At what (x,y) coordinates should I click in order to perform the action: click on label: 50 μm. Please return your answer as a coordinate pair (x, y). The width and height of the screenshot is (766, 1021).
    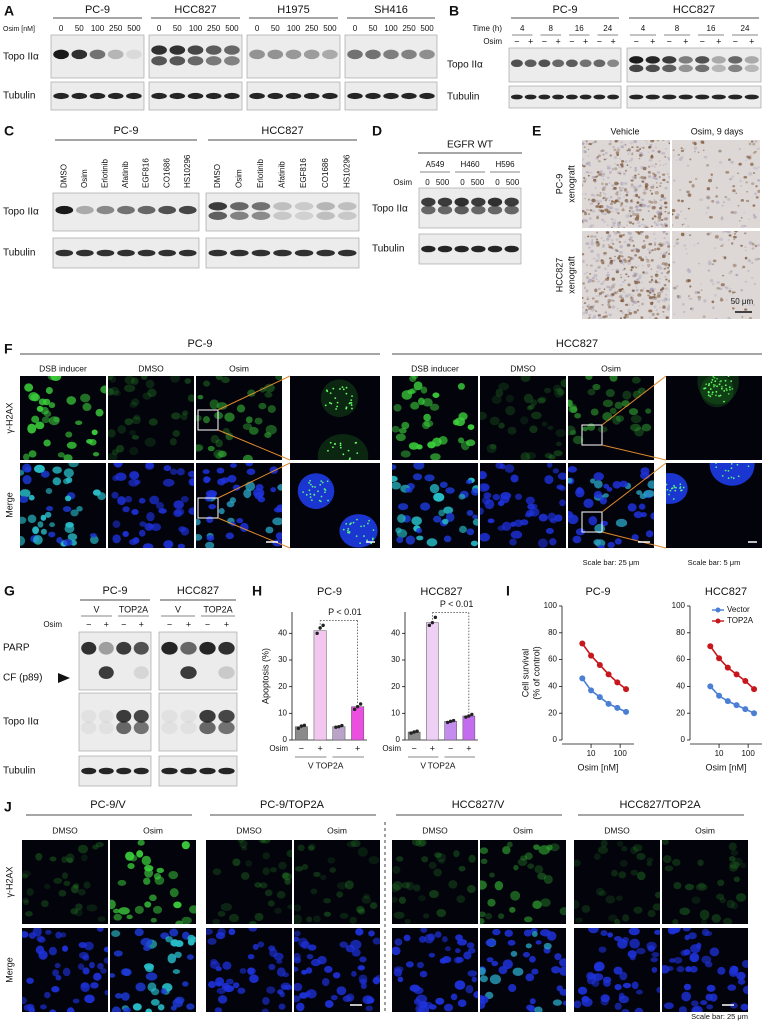
    Looking at the image, I should click on (742, 301).